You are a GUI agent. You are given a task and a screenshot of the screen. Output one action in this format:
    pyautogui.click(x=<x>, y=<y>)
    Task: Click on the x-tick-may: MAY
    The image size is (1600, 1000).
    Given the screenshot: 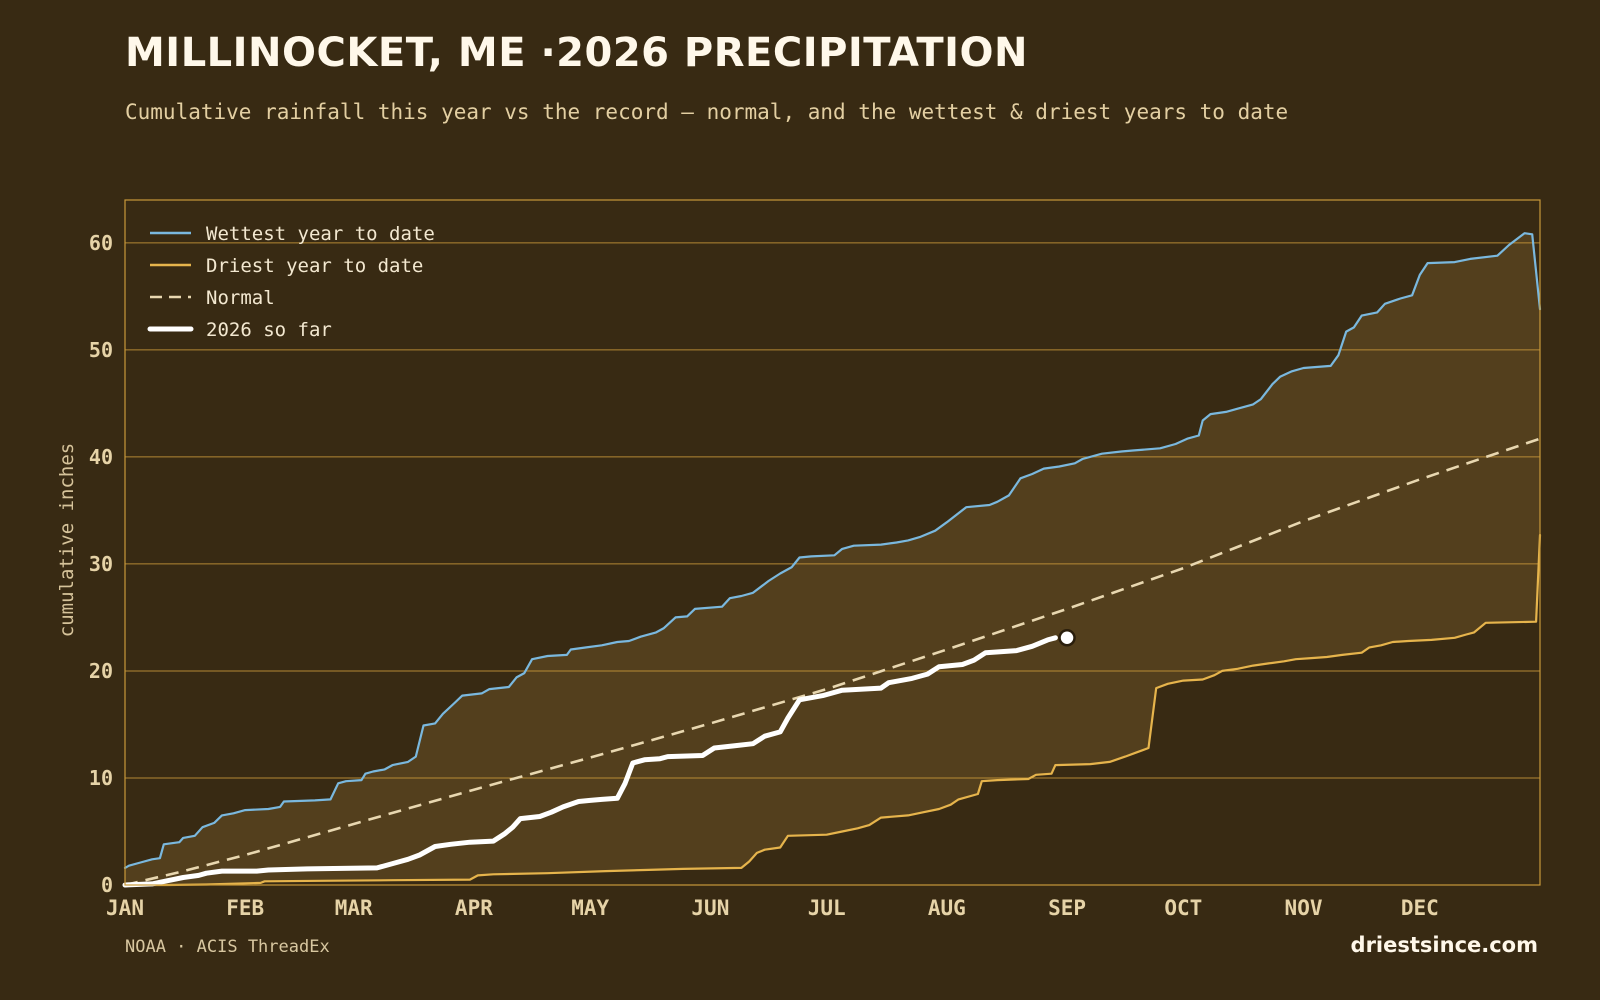 What is the action you would take?
    pyautogui.click(x=590, y=908)
    